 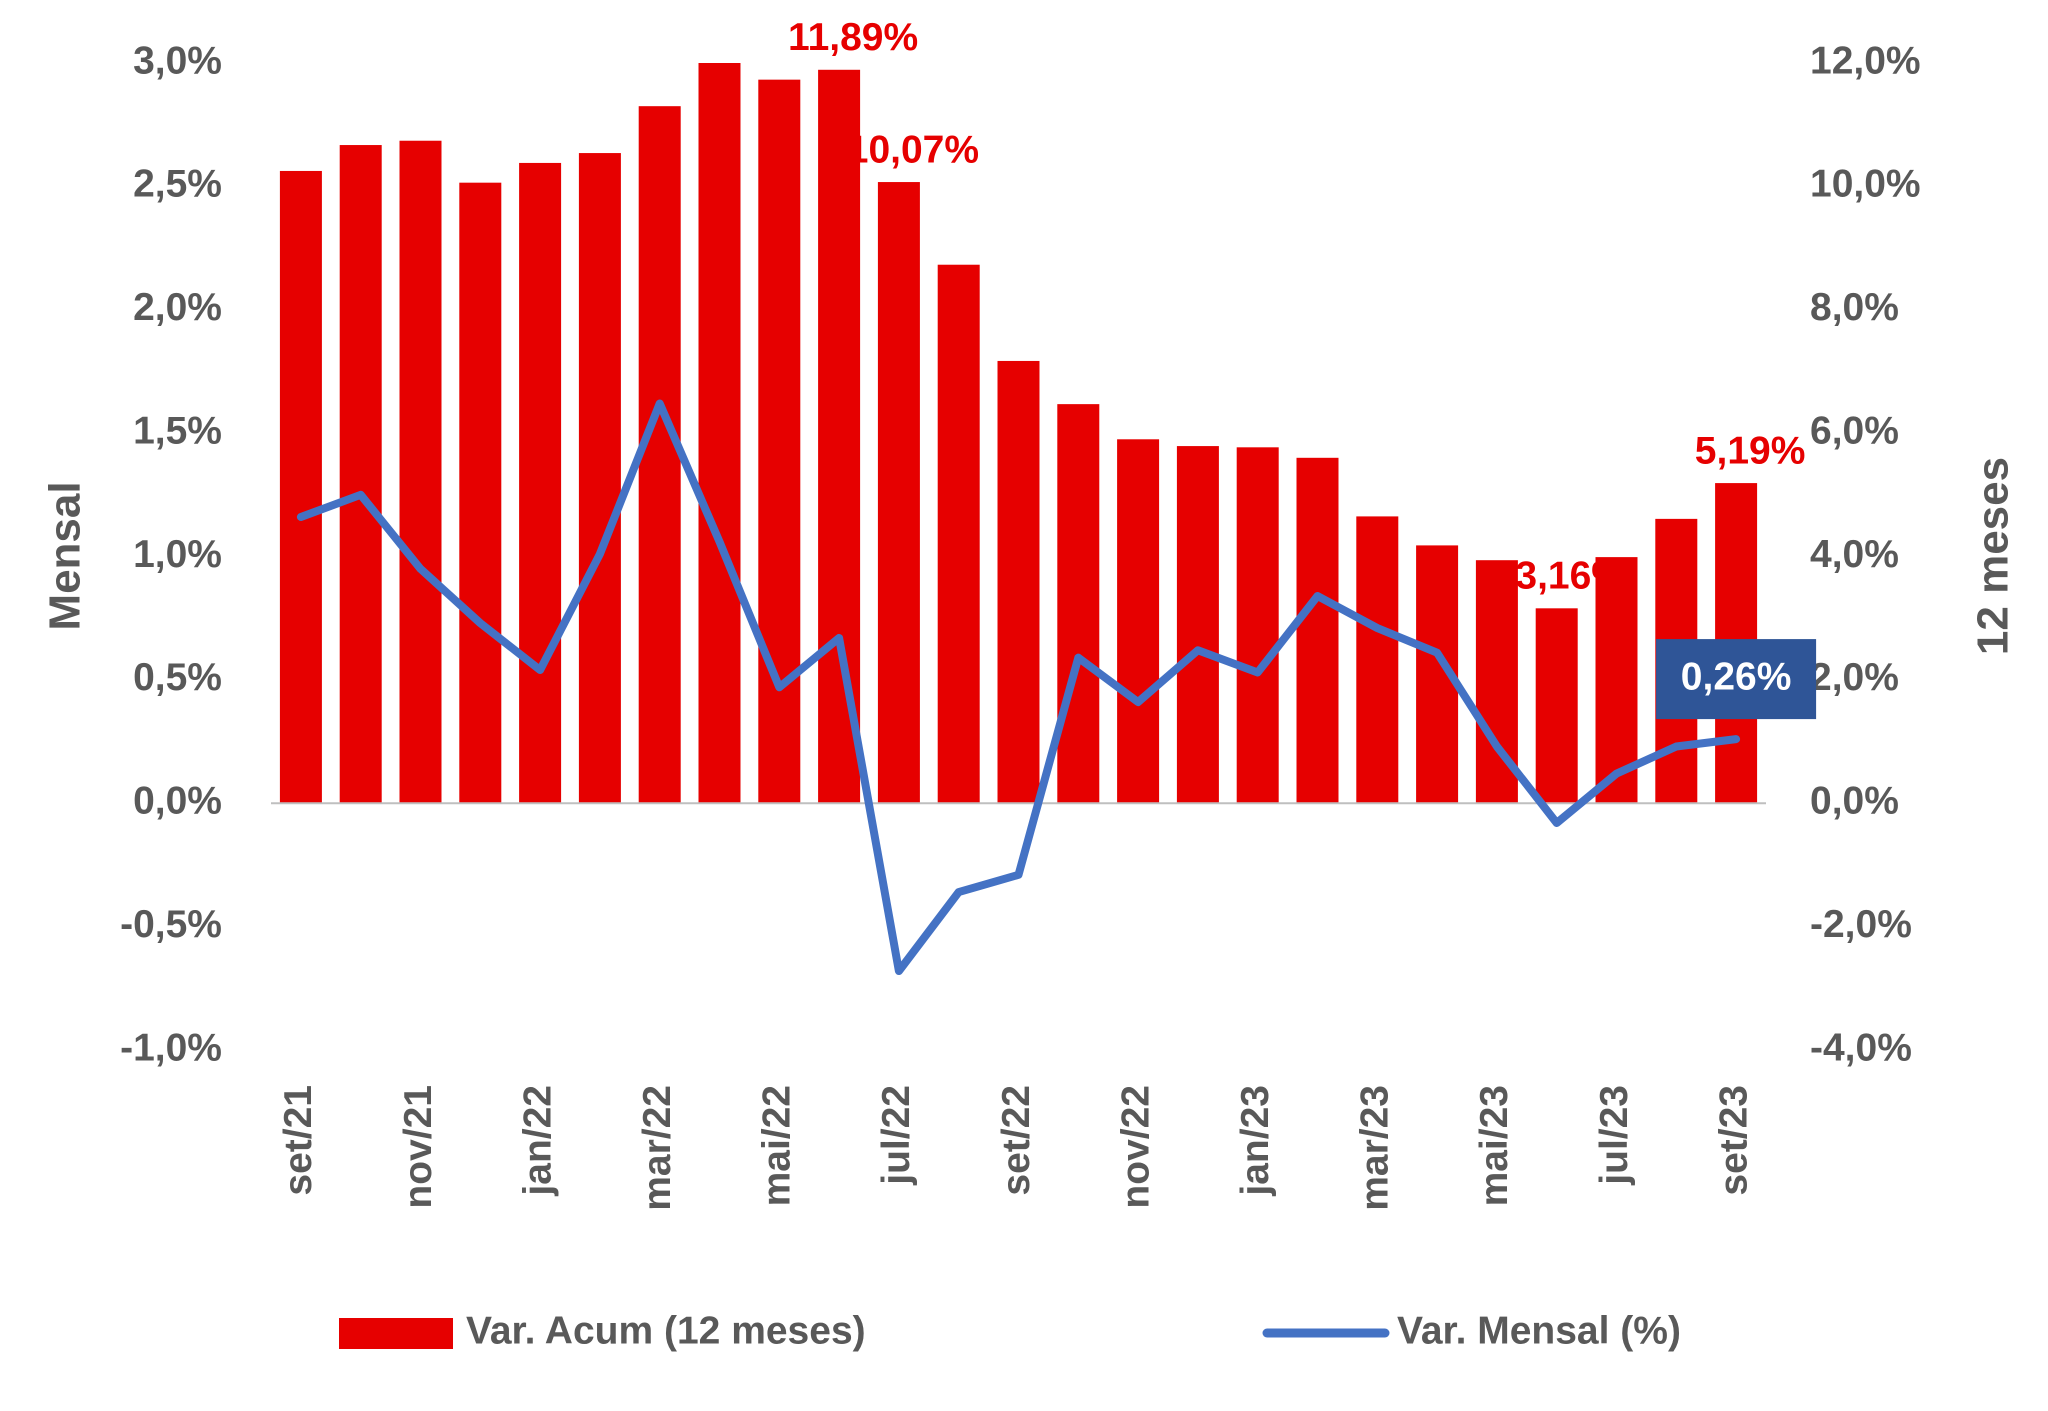 I want to click on x-tick-label: set/22, so click(x=1016, y=1140).